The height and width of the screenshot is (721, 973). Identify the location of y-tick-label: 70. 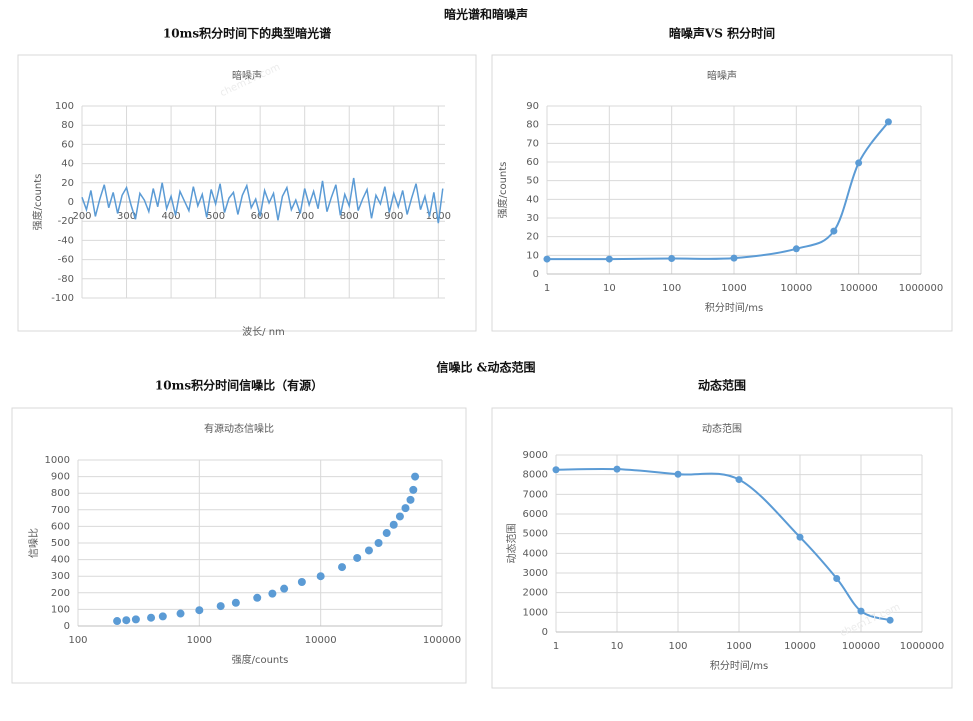
(532, 143).